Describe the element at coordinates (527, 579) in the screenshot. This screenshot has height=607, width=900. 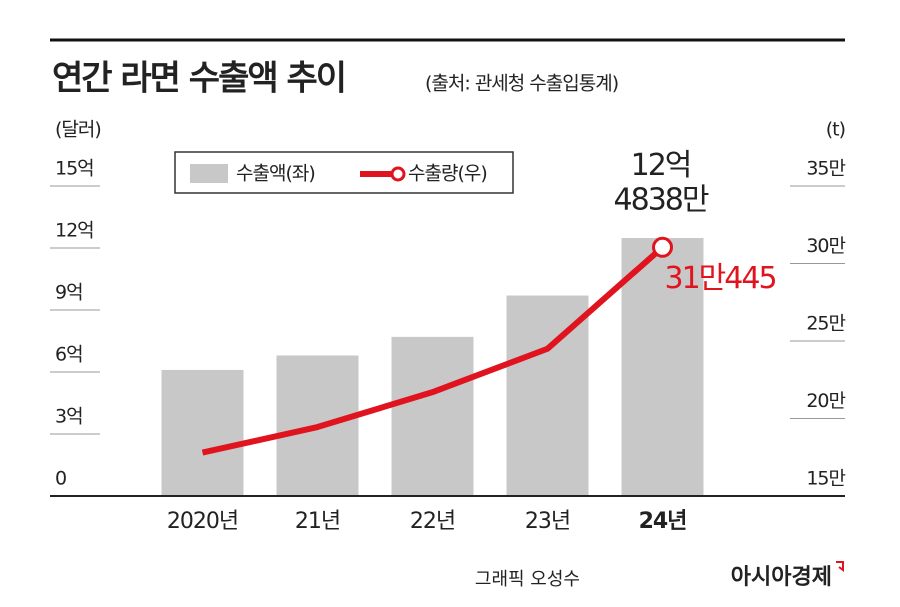
I see `credit: 그래픽 오성수` at that location.